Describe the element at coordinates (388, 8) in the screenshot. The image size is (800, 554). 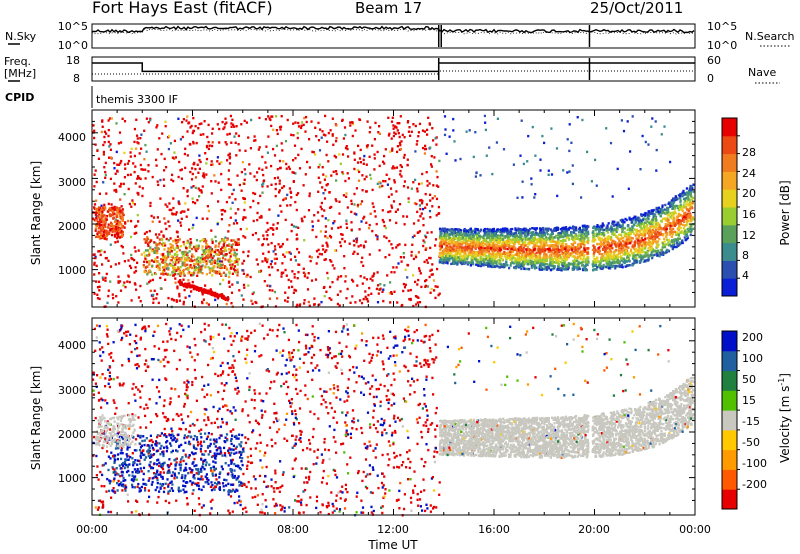
I see `beam-title: Beam 17` at that location.